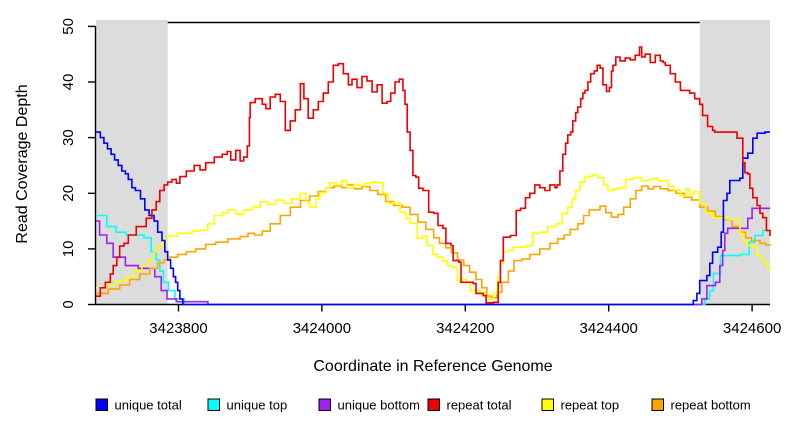 The width and height of the screenshot is (792, 432). Describe the element at coordinates (213, 404) in the screenshot. I see `legend-swatch-unique-top` at that location.